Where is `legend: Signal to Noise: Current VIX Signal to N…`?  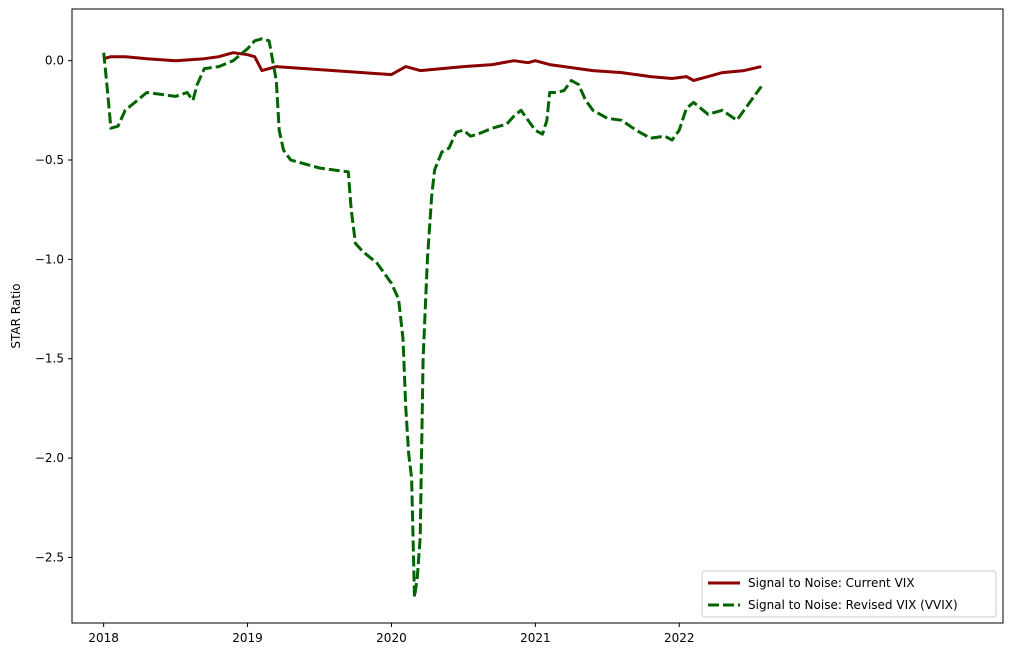
legend: Signal to Noise: Current VIX Signal to N… is located at coordinates (849, 594).